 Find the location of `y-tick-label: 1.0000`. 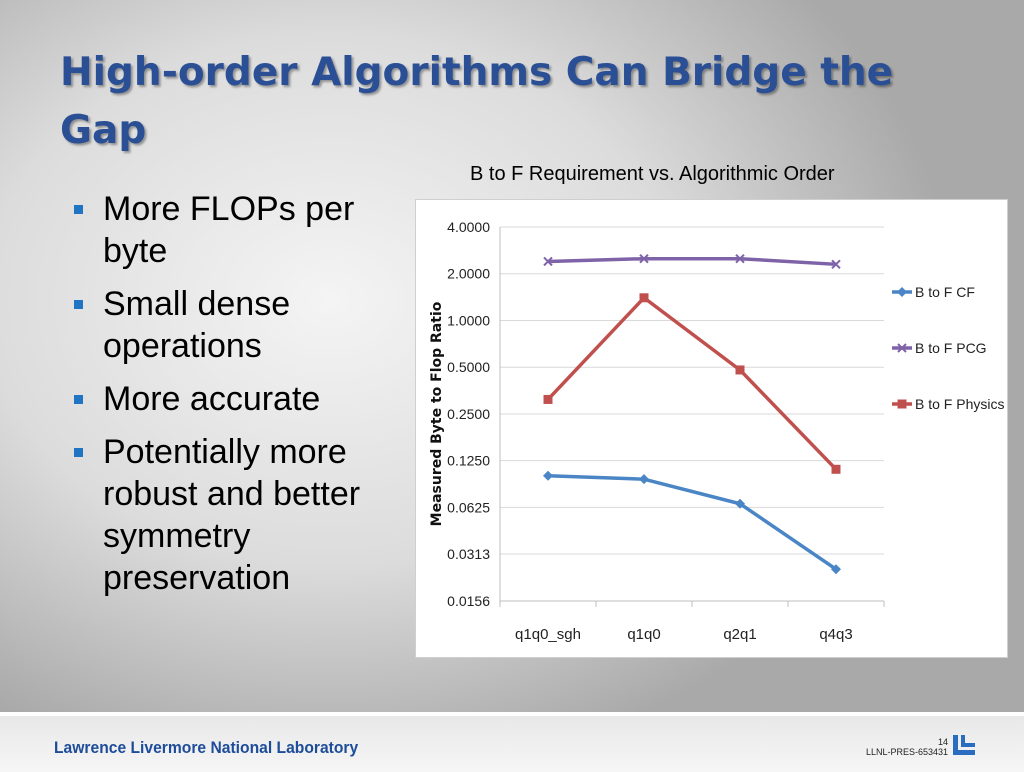

y-tick-label: 1.0000 is located at coordinates (468, 320).